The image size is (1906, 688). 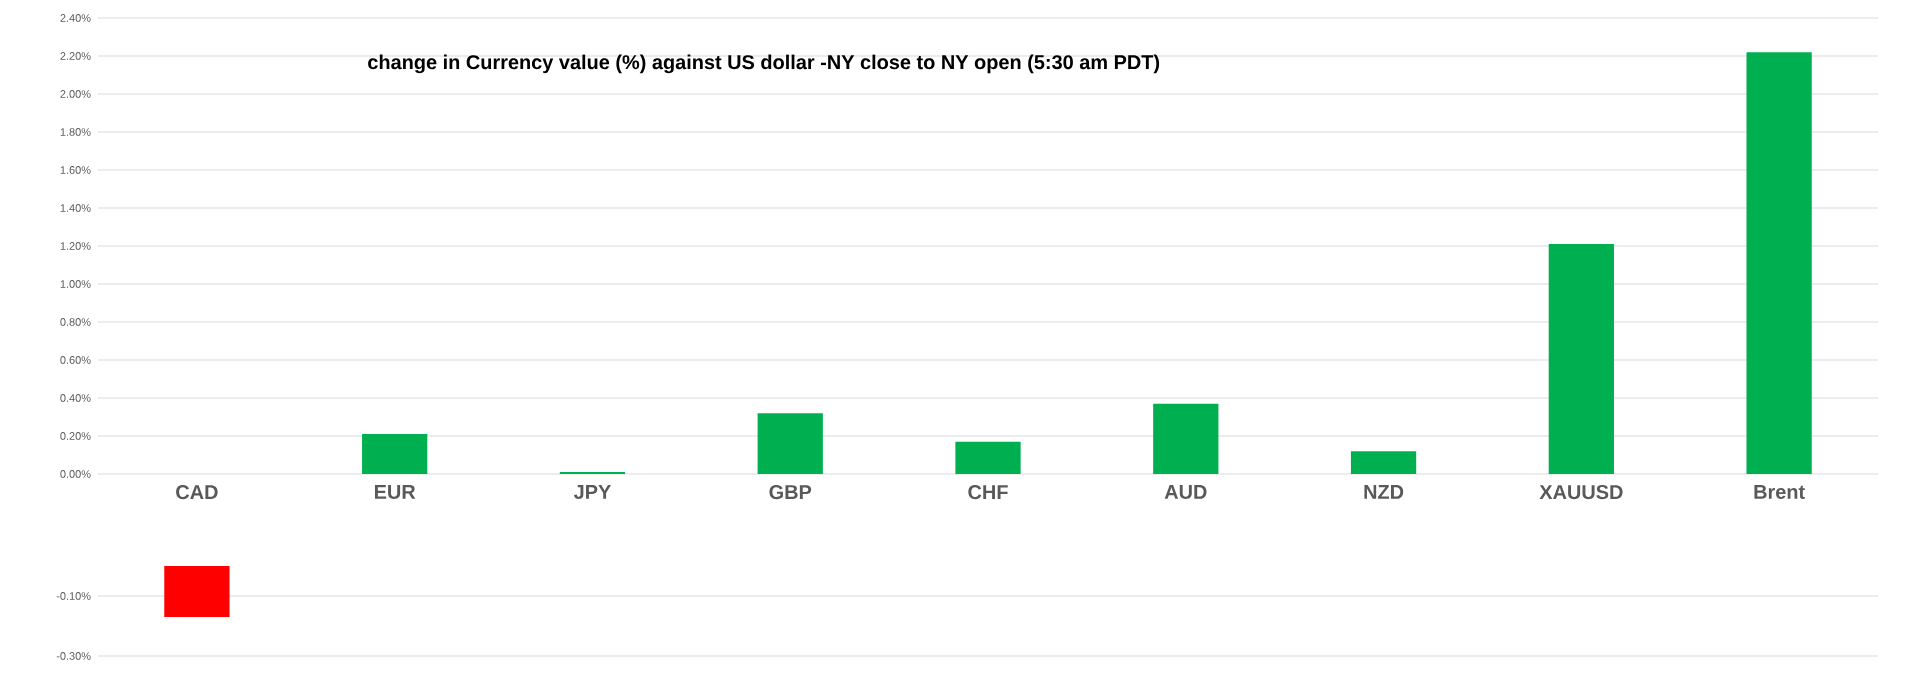 I want to click on x-tick-label: XAUUSD, so click(x=1581, y=492).